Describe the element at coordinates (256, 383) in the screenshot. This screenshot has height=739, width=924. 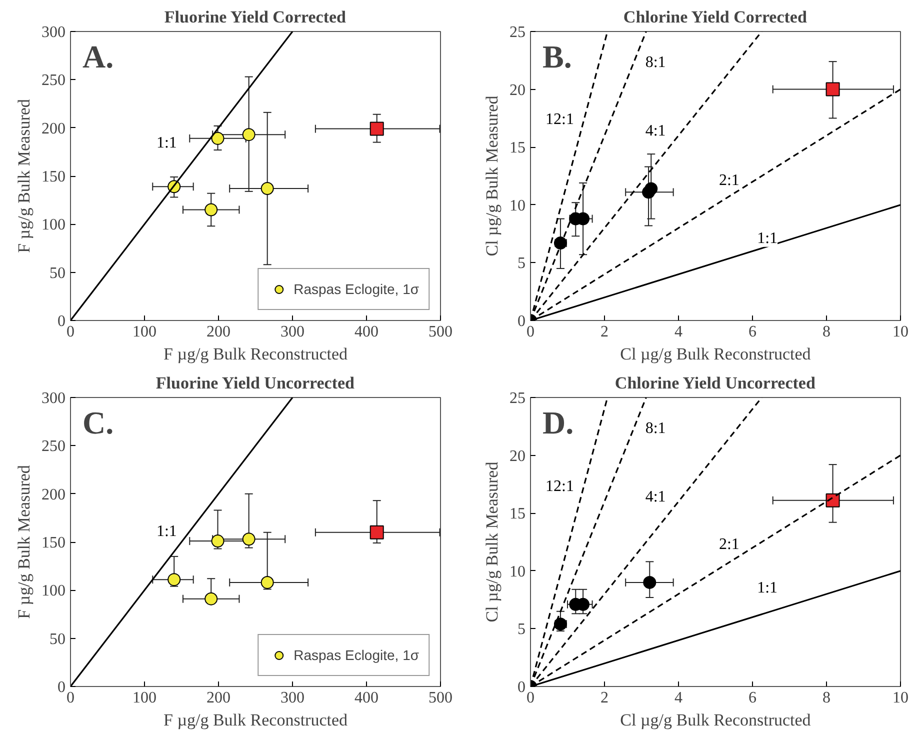
I see `chart-title: Fluorine Yield Uncorrected` at that location.